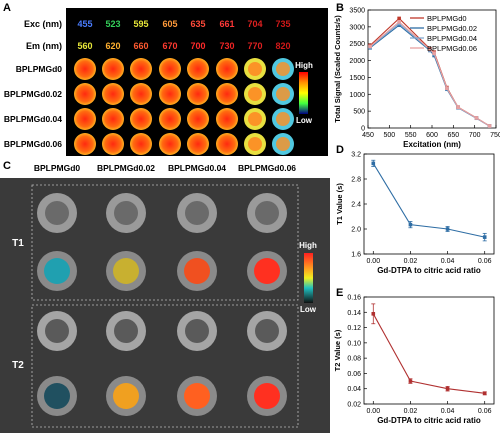 The image size is (500, 433). Describe the element at coordinates (357, 27) in the screenshot. I see `y-tick-label: 3000` at that location.